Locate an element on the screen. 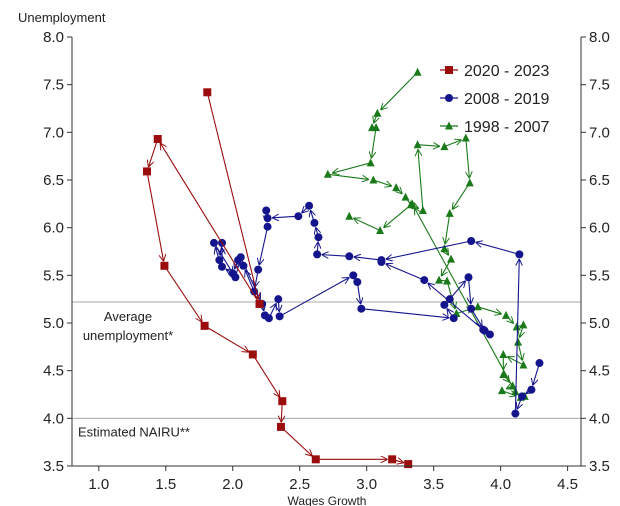 This screenshot has width=620, height=506. x-tick-label: 3.5 is located at coordinates (433, 484).